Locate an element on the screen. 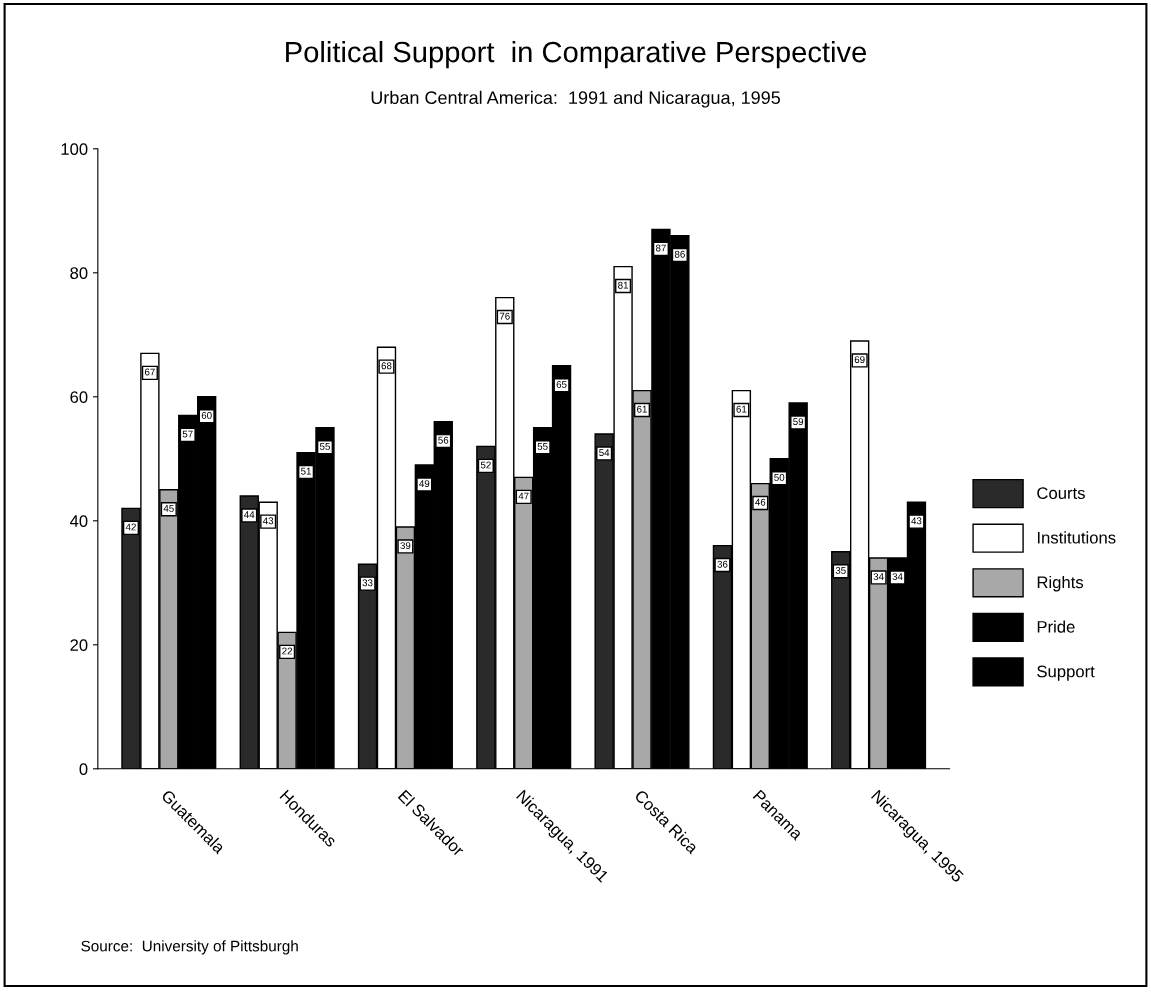 Image resolution: width=1151 pixels, height=992 pixels. data-label: 60 is located at coordinates (206, 415).